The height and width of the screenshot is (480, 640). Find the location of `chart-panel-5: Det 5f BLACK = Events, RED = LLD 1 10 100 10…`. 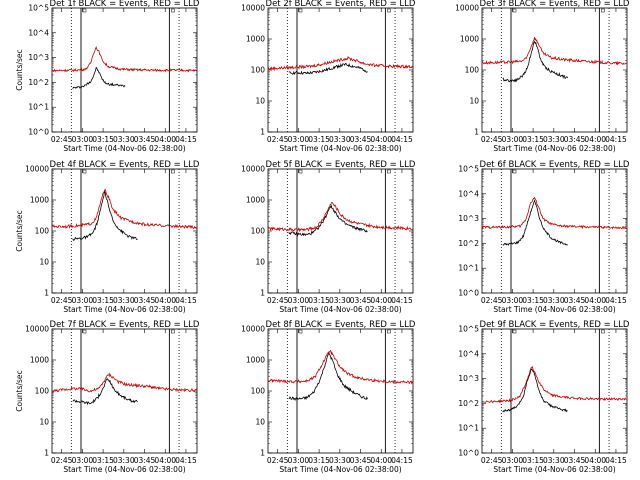

chart-panel-5: Det 5f BLACK = Events, RED = LLD 1 10 100 10… is located at coordinates (328, 237).